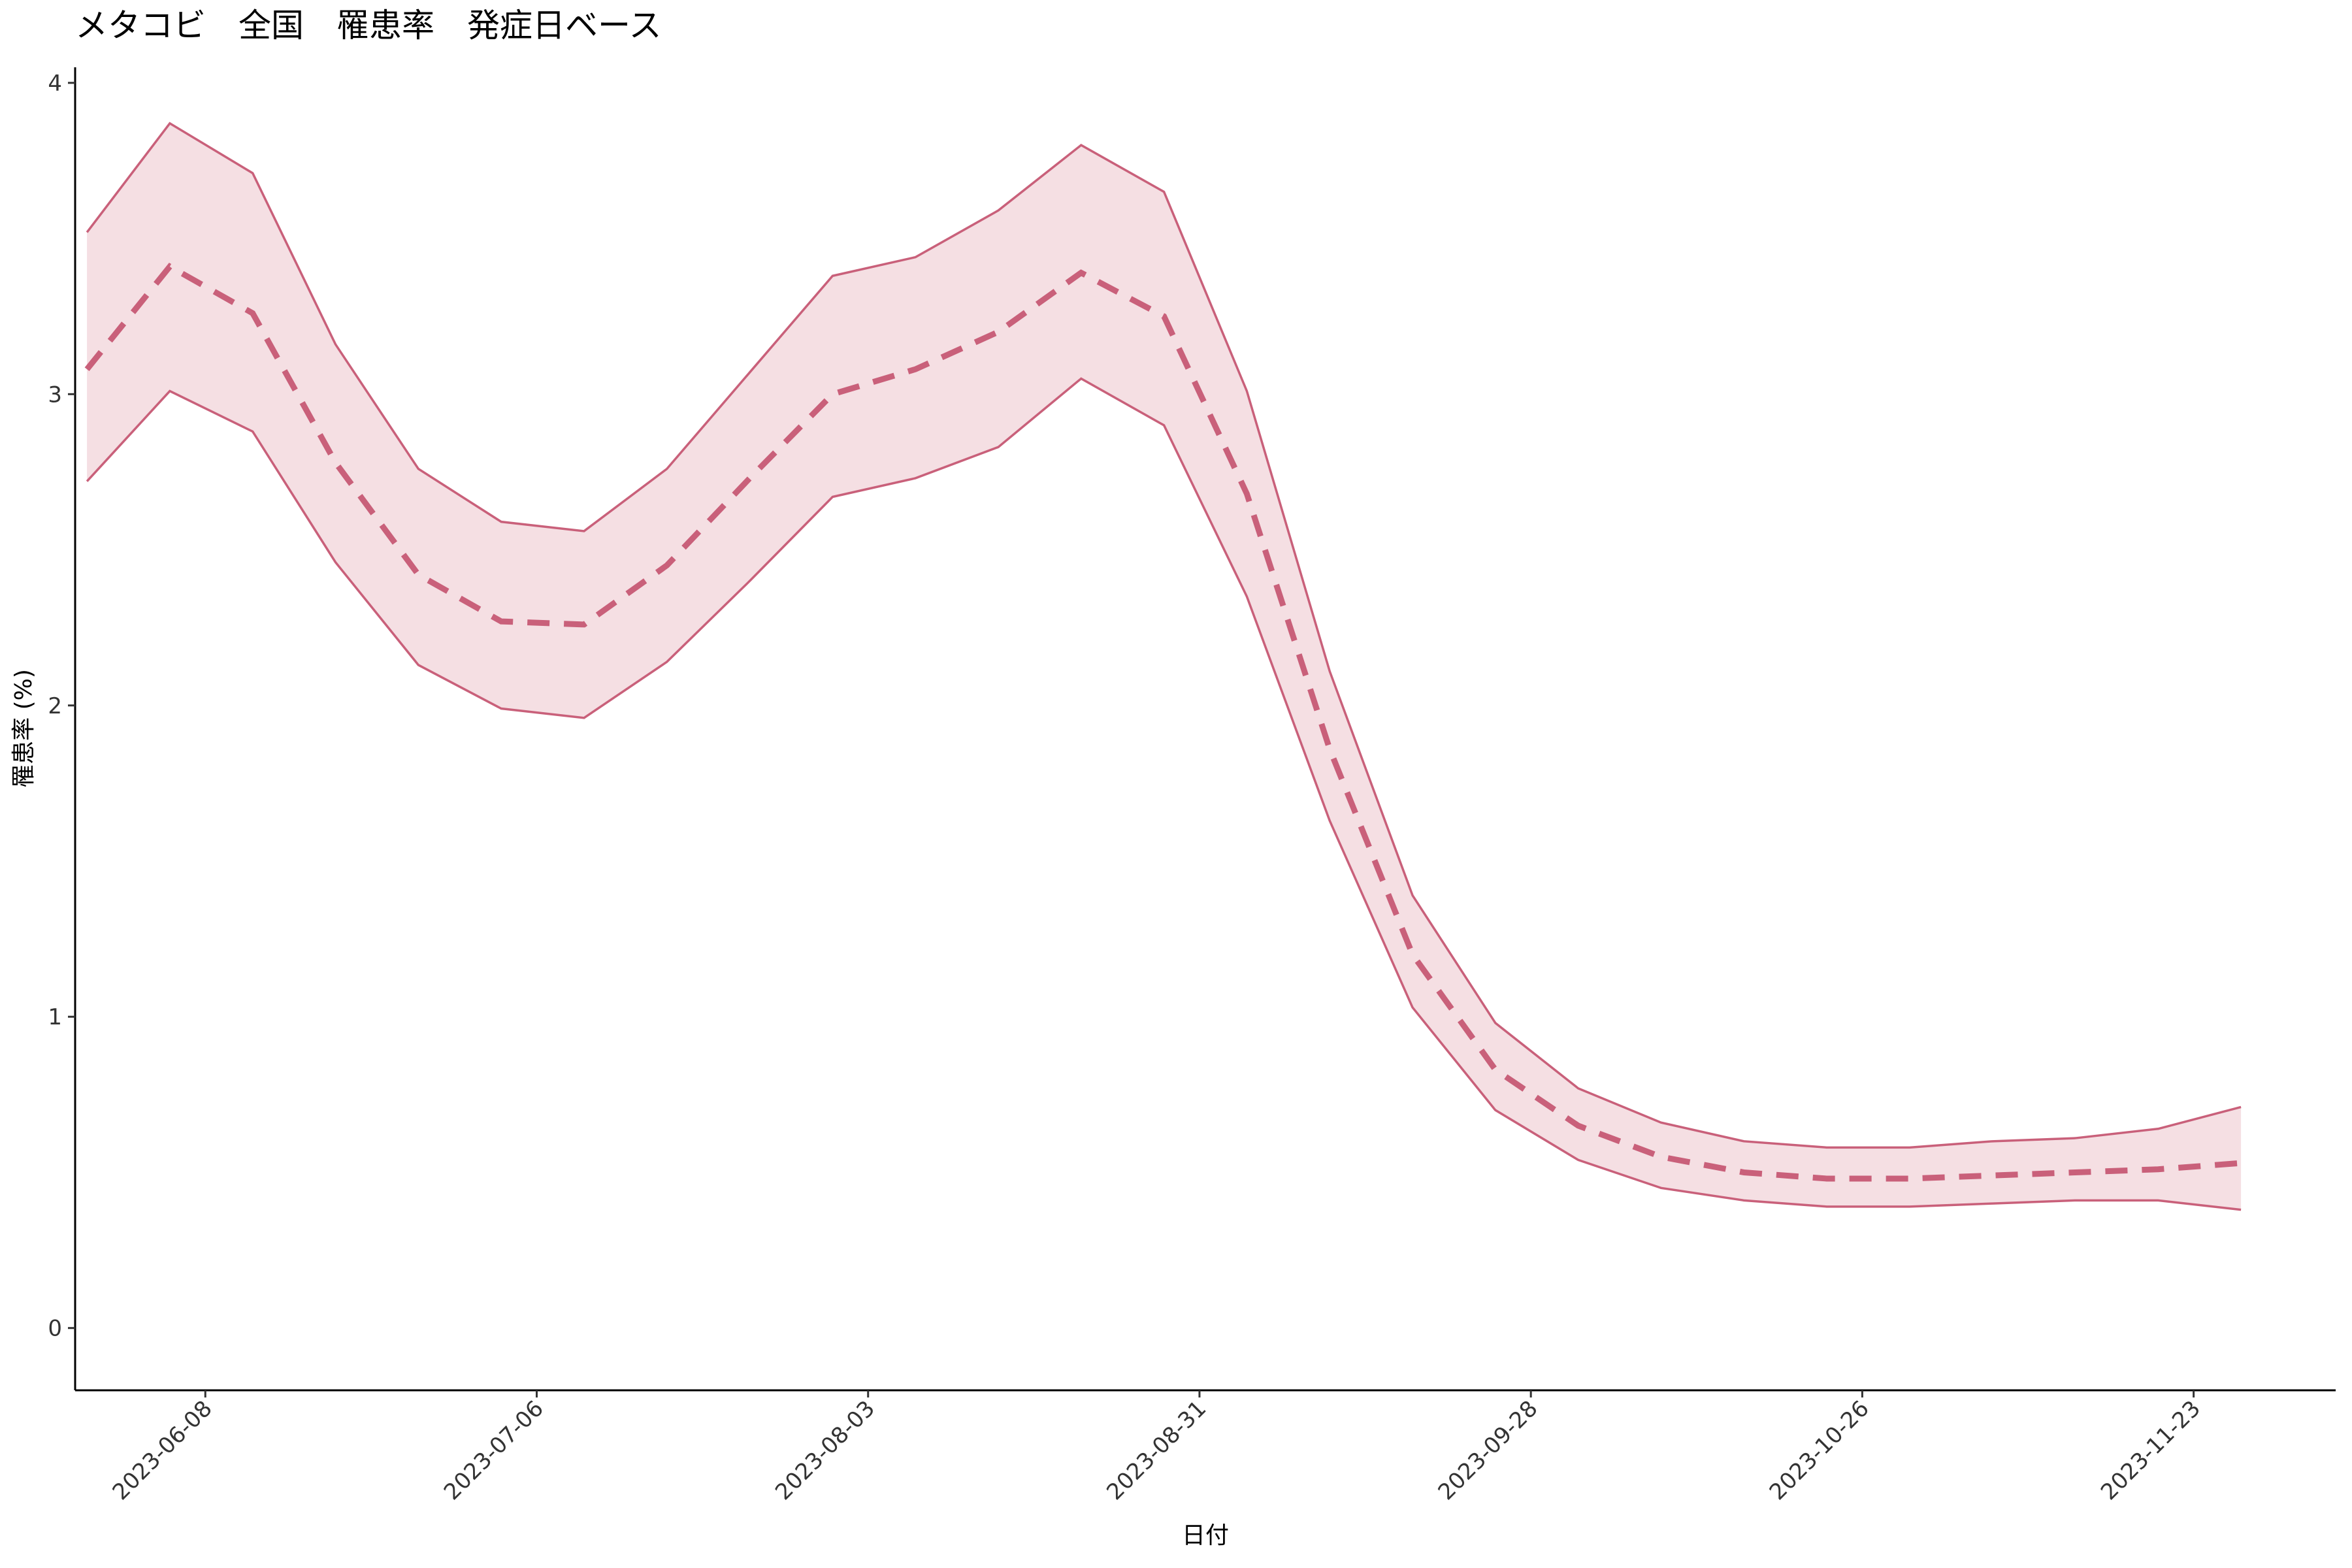 The image size is (2352, 1568). Describe the element at coordinates (55, 84) in the screenshot. I see `y-tick-label: 4` at that location.